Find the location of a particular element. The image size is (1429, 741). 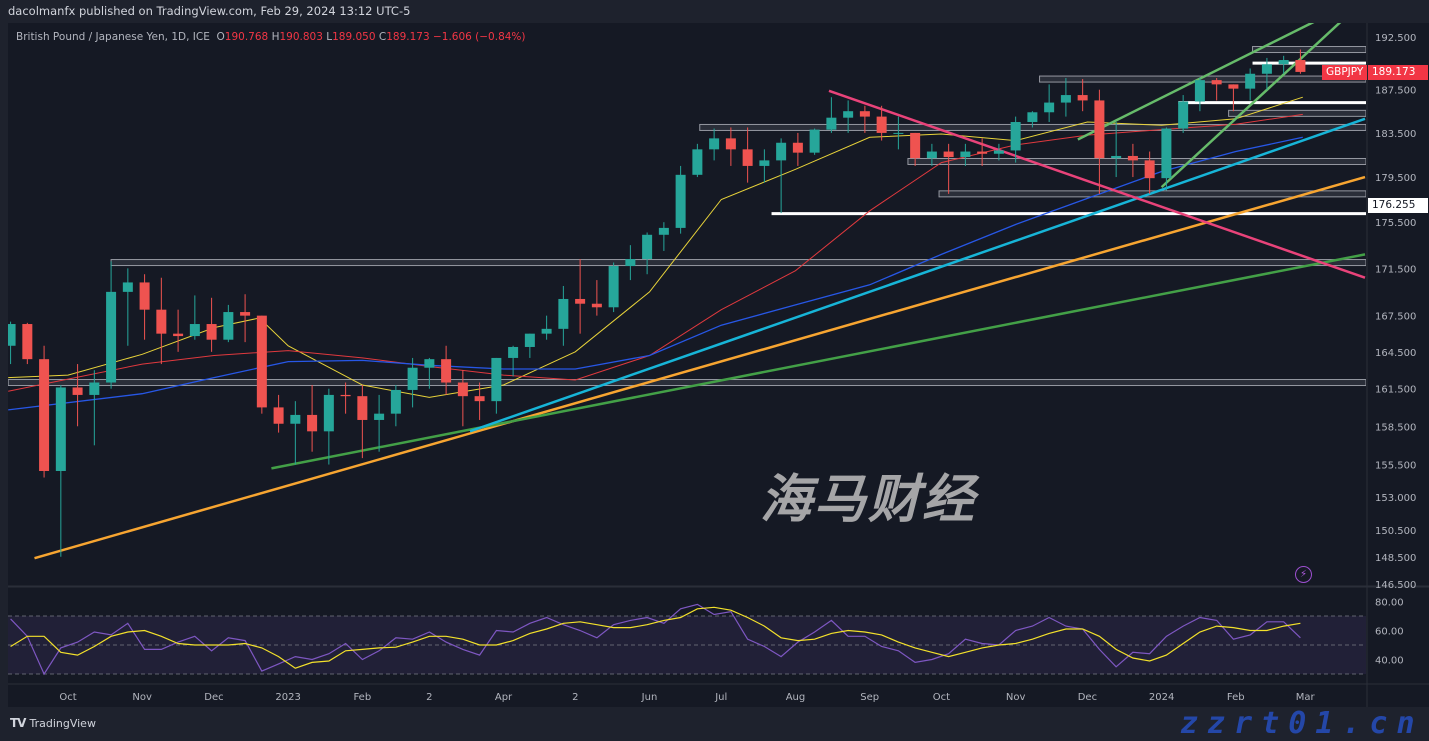

price-tick-label: 161.500 is located at coordinates (1395, 390).